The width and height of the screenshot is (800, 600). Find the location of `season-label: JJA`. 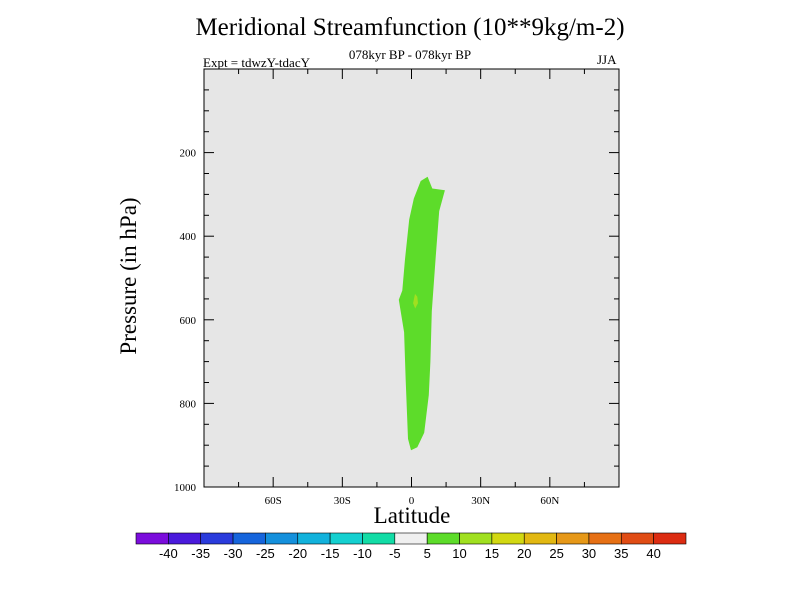

season-label: JJA is located at coordinates (607, 59).